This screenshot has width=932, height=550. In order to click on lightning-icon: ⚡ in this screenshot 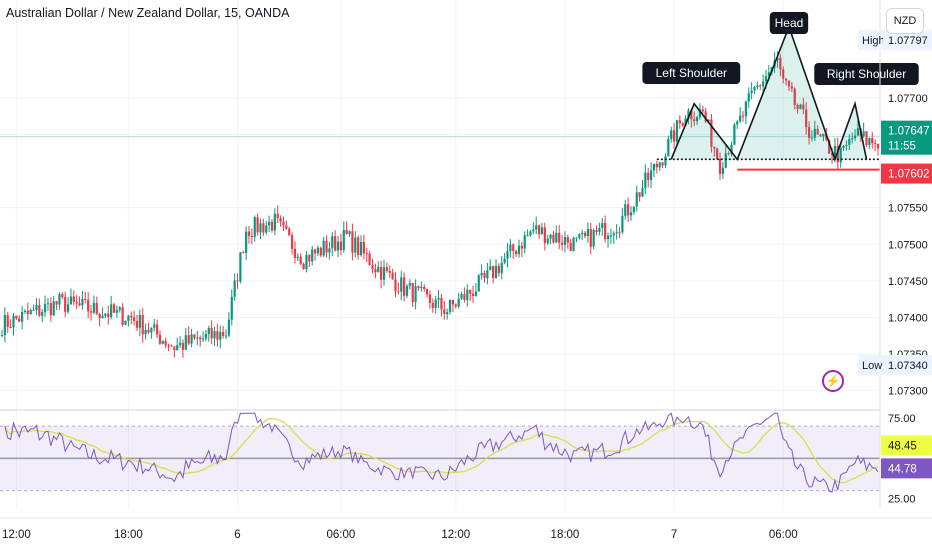, I will do `click(833, 381)`.